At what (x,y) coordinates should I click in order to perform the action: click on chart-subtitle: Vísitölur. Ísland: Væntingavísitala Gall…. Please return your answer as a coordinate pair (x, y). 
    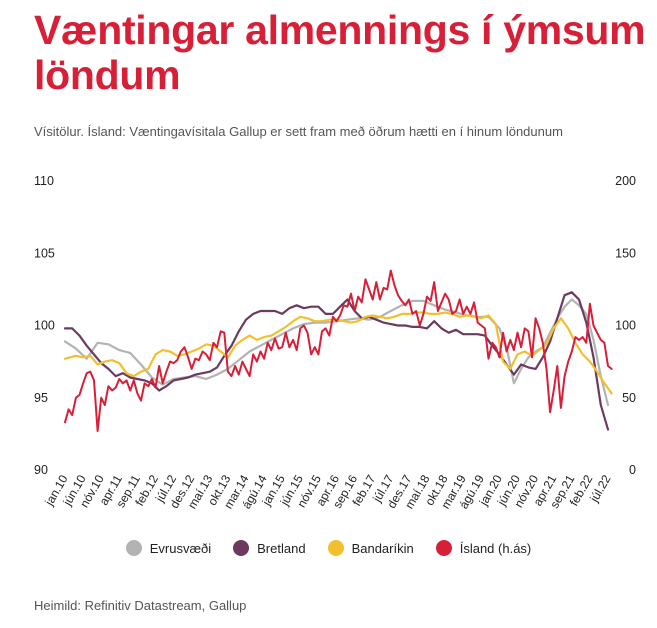
    Looking at the image, I should click on (298, 131).